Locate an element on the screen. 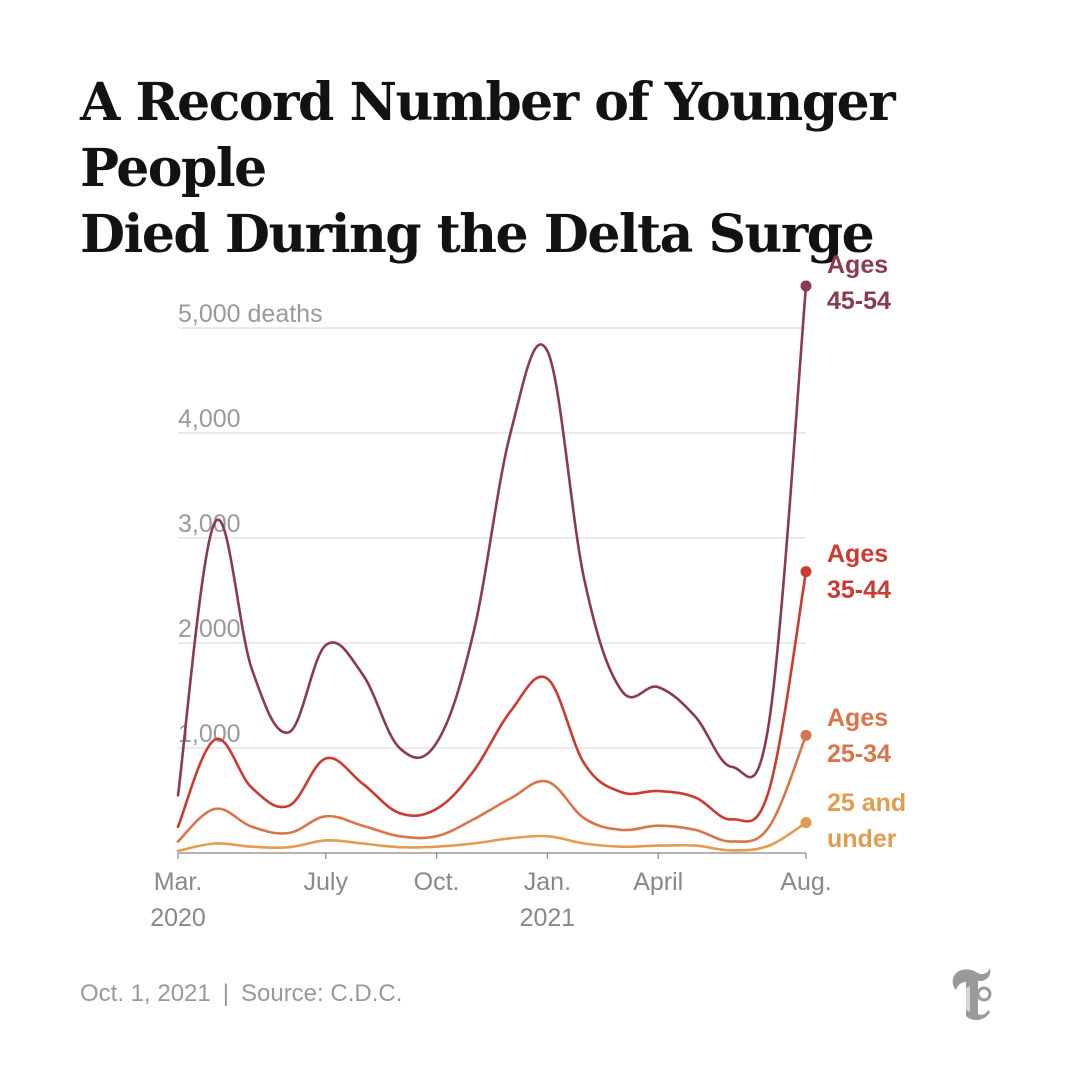  x-tick-label-2020-03-1: 2020 is located at coordinates (178, 918).